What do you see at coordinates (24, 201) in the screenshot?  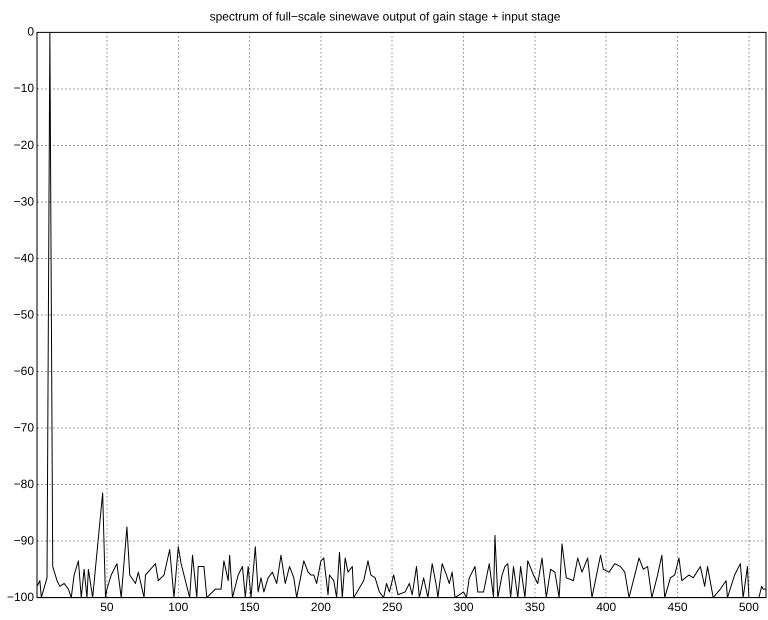 I see `y-tick-label: −30` at bounding box center [24, 201].